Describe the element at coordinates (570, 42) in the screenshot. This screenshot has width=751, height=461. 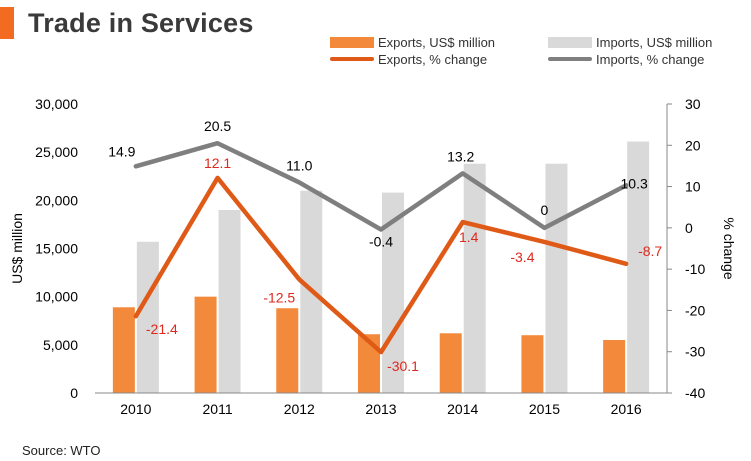
I see `legend-imports-bar-swatch` at that location.